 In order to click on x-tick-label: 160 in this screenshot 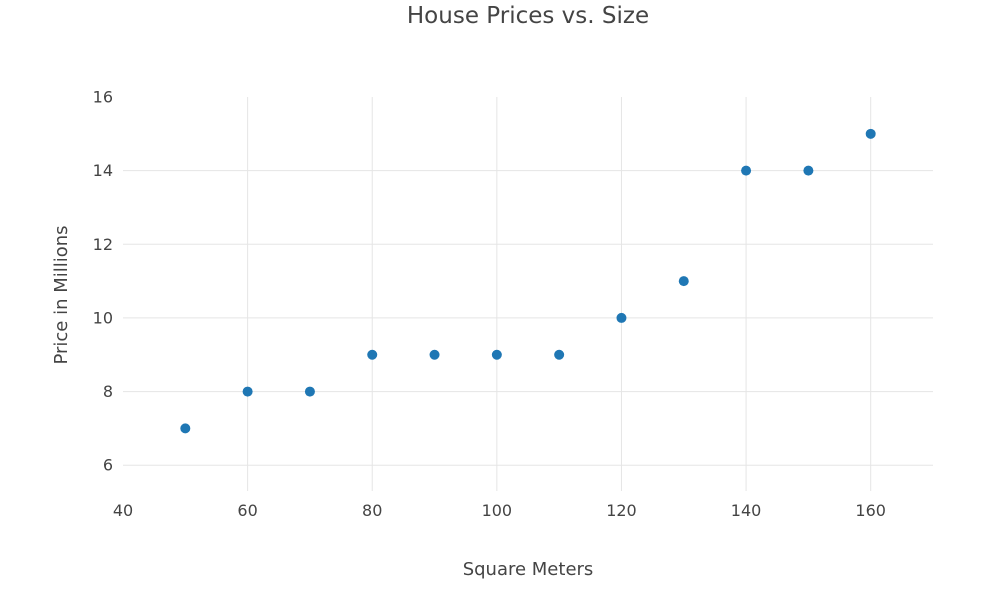, I will do `click(870, 510)`.